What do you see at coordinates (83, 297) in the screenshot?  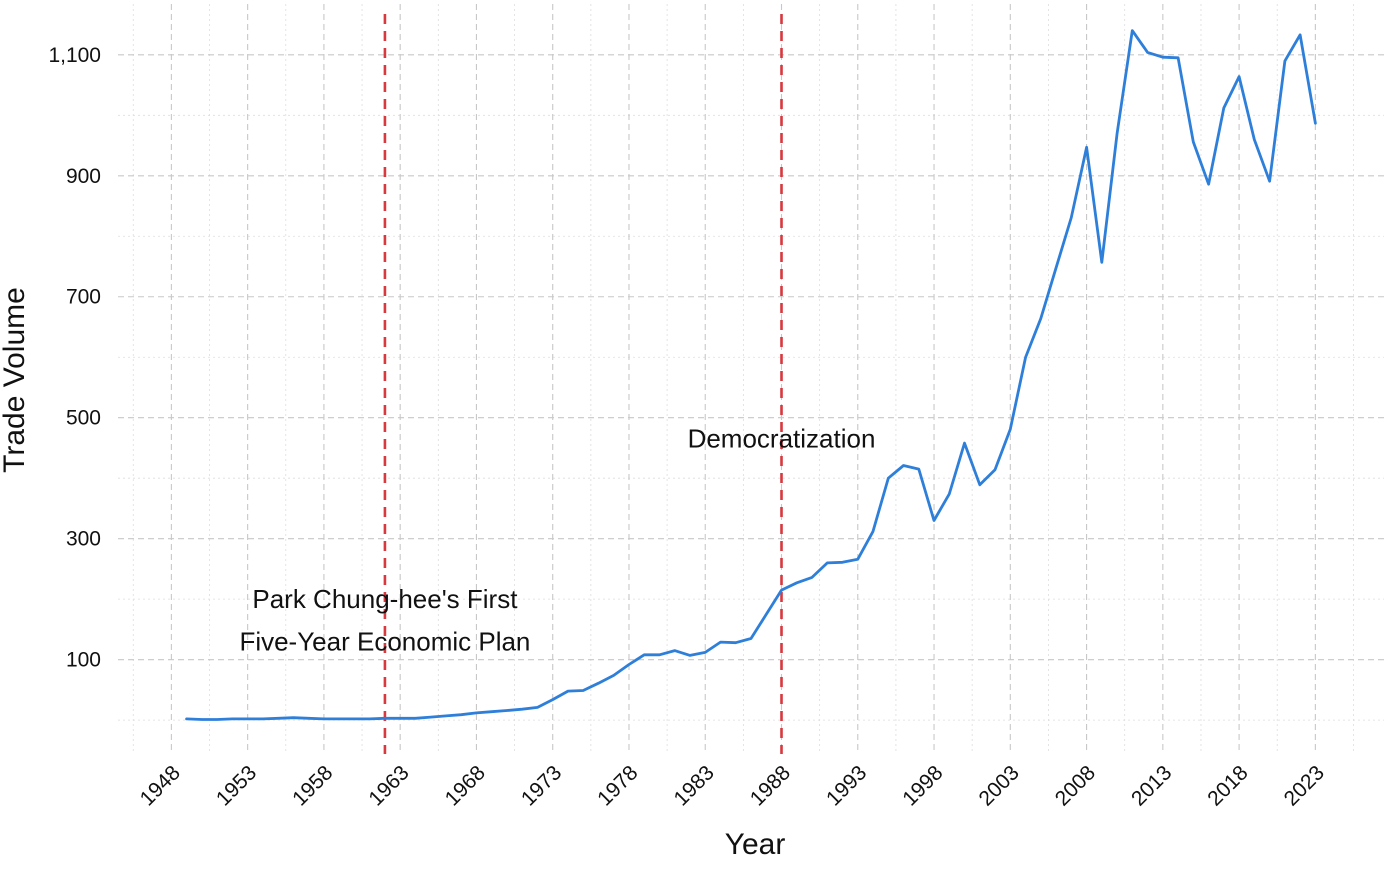 I see `y-tick-label: 700` at bounding box center [83, 297].